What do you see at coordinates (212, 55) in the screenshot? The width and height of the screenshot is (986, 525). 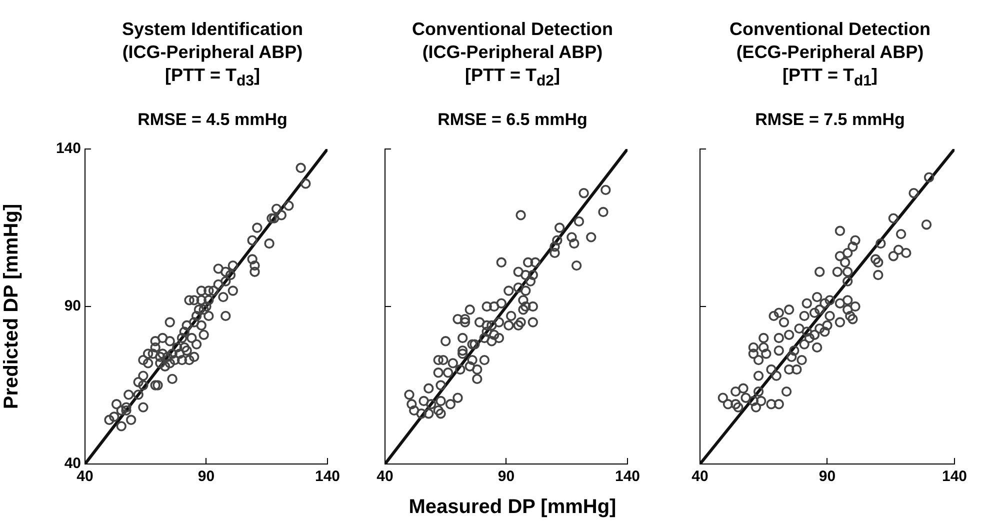 I see `chart-title: System Identification (ICG-Peripheral ABP) [PTT = T$_{d3}$]` at bounding box center [212, 55].